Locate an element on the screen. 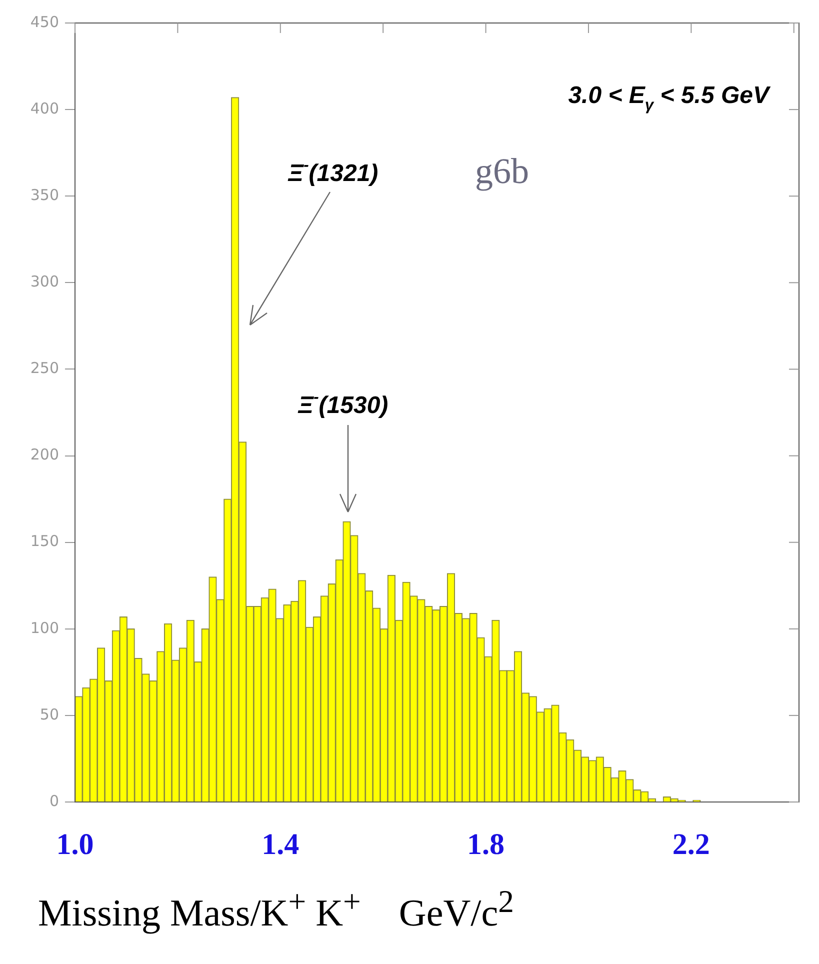 This screenshot has width=819, height=964. y-tick-label: 300 is located at coordinates (44, 281).